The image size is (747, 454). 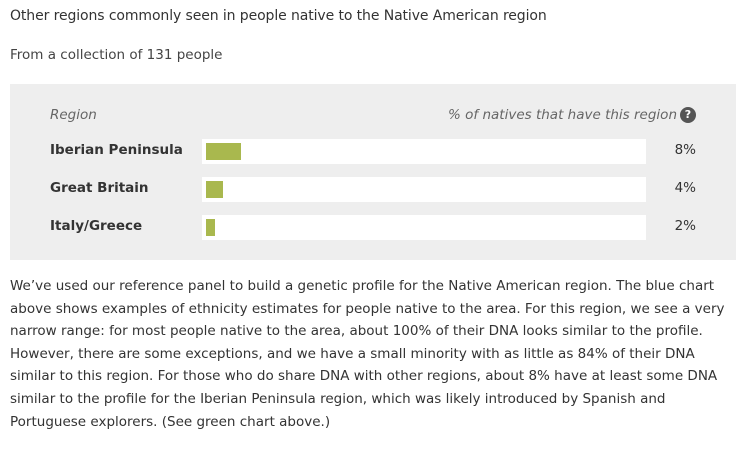 I want to click on percent-column-header: % of natives that have this region ?, so click(x=572, y=115).